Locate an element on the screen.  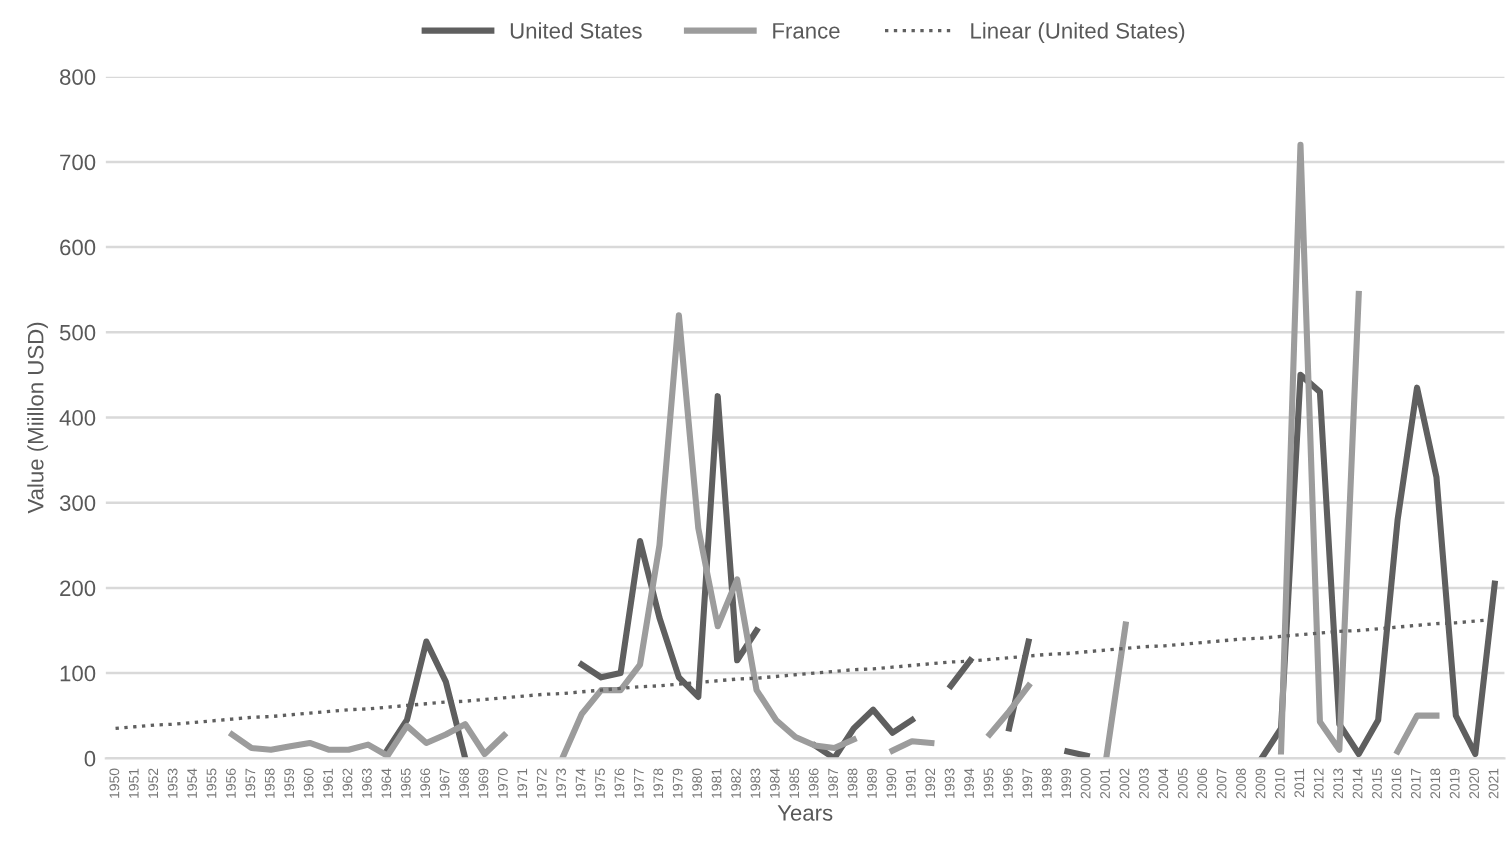
y-tick-label: 700 is located at coordinates (78, 162).